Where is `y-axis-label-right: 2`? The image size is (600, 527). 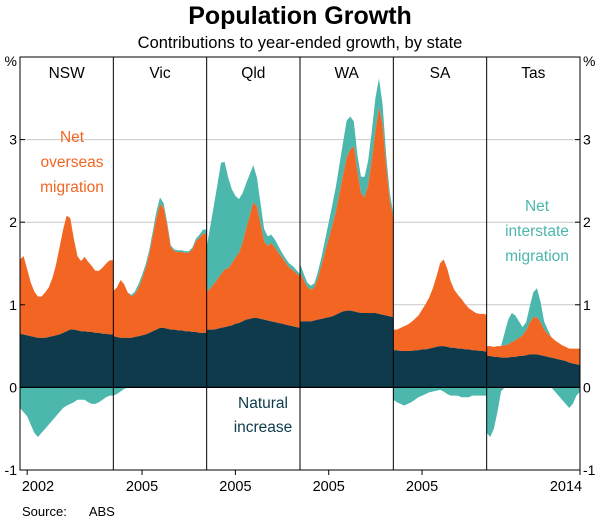
y-axis-label-right: 2 is located at coordinates (587, 222).